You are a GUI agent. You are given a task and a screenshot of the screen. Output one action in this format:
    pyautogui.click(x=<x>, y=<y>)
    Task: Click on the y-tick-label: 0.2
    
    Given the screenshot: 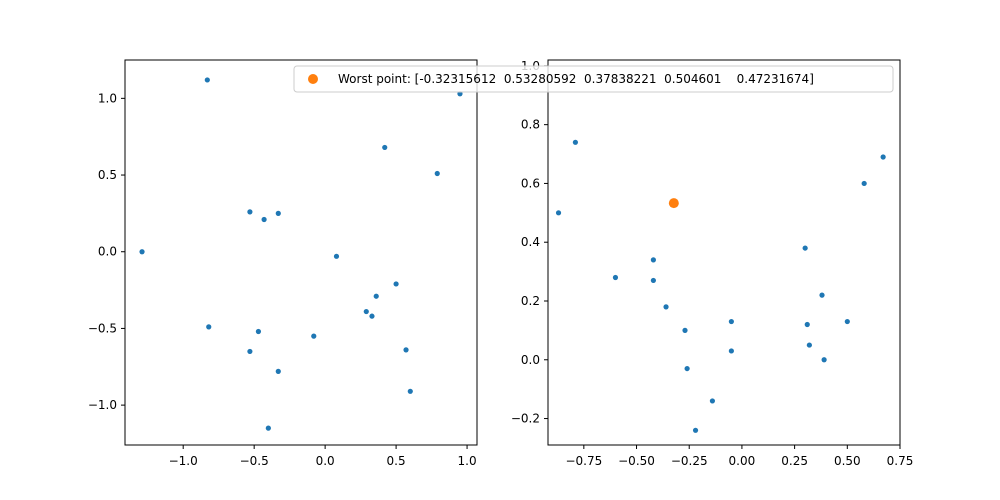 What is the action you would take?
    pyautogui.click(x=530, y=301)
    